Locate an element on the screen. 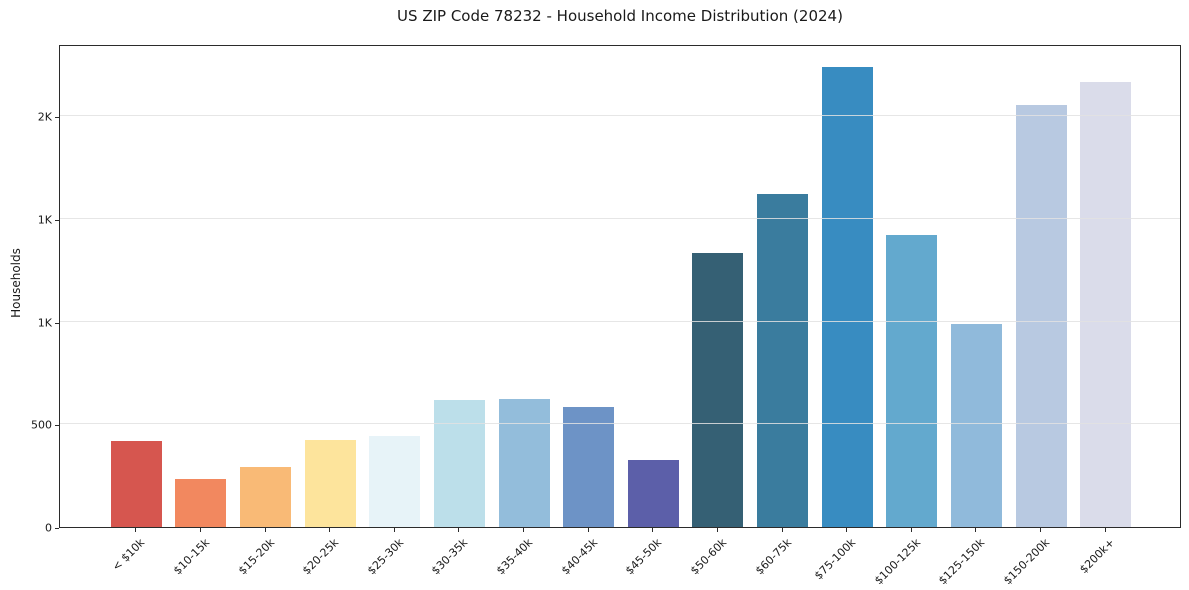  y-tick-label: 500 is located at coordinates (41, 425).